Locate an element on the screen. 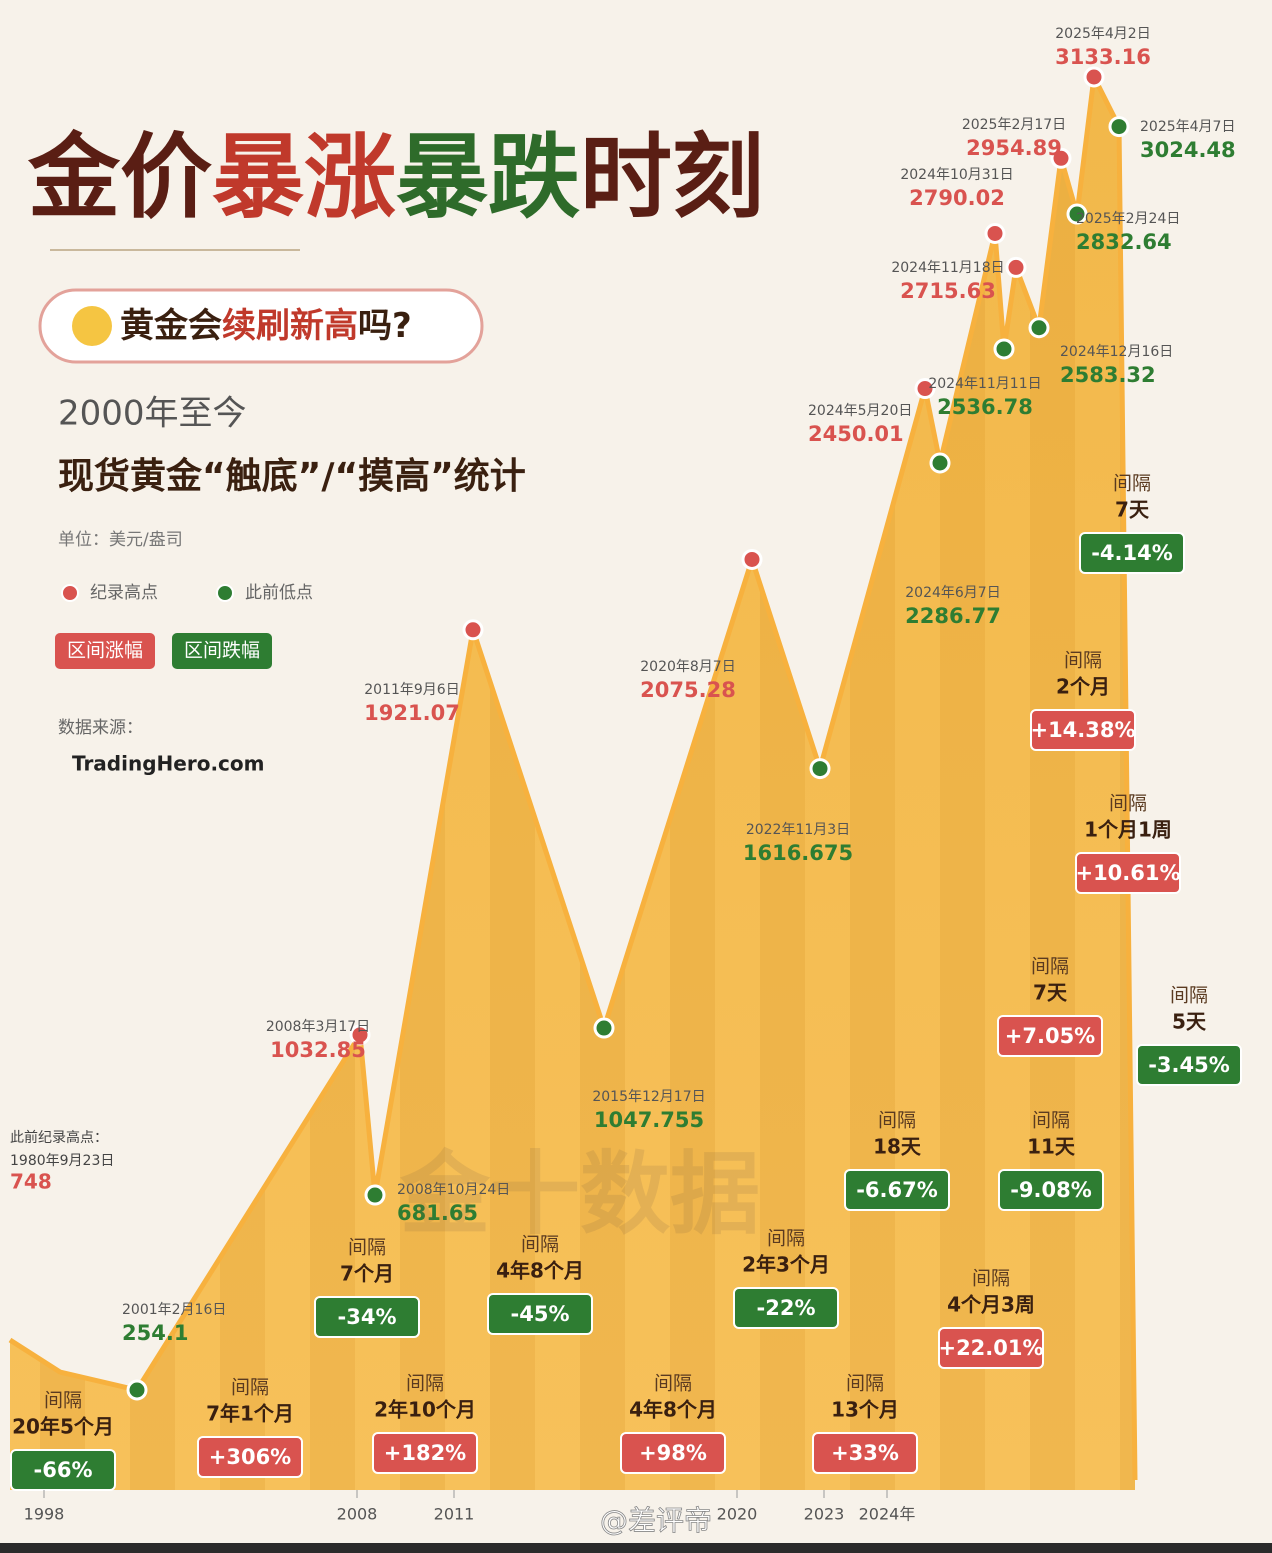 The width and height of the screenshot is (1272, 1553). interval-change: +10.61% is located at coordinates (1127, 873).